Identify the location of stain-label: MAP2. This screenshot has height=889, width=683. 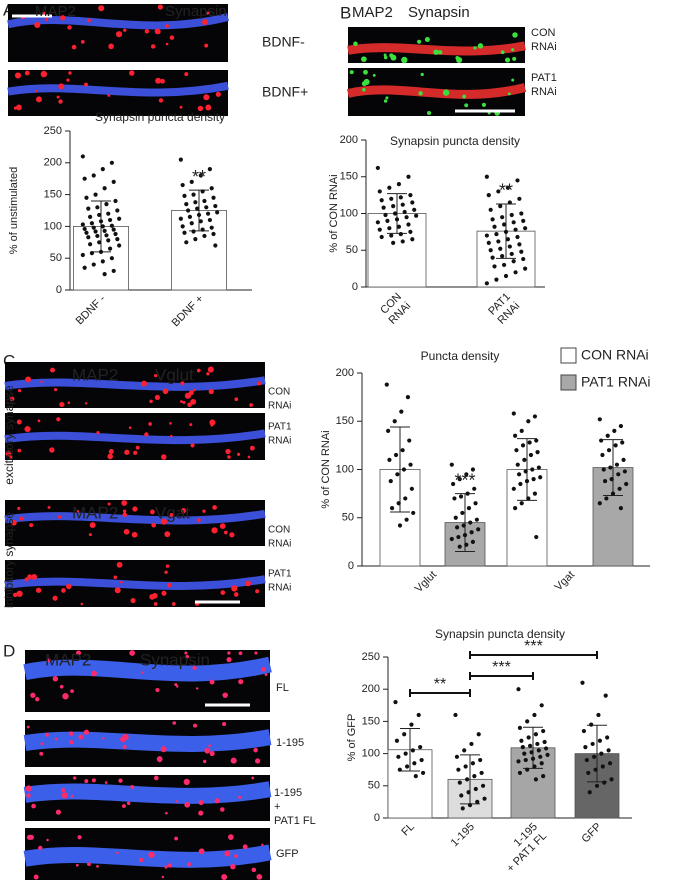
(95, 512).